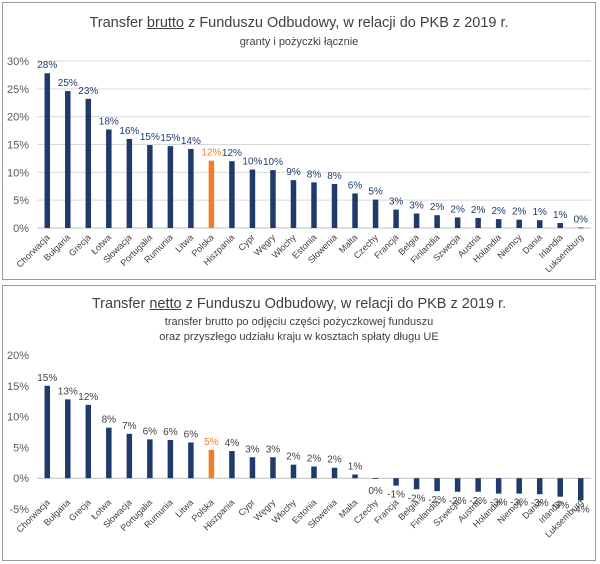 The image size is (600, 564). I want to click on data-label: 4%, so click(232, 443).